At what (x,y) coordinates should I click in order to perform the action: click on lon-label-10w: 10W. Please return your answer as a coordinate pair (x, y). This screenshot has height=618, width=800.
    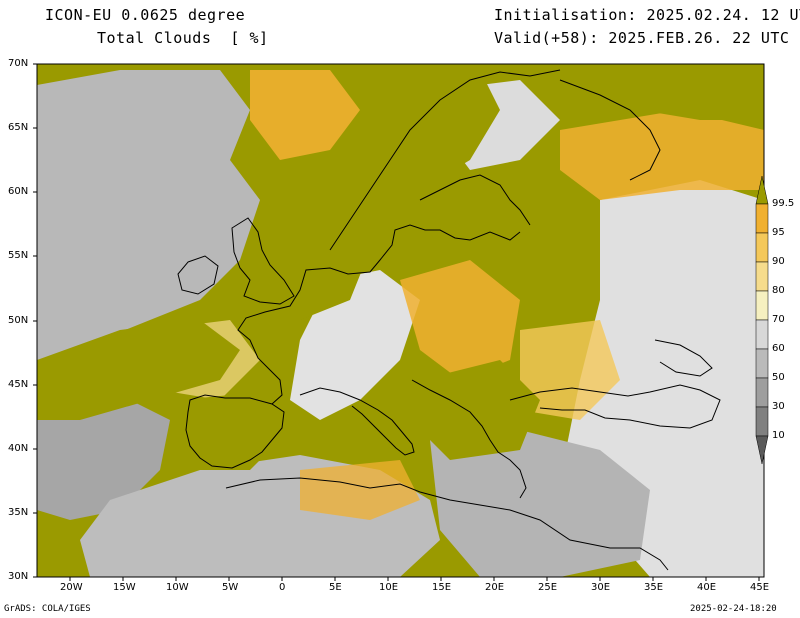
    Looking at the image, I should click on (177, 587).